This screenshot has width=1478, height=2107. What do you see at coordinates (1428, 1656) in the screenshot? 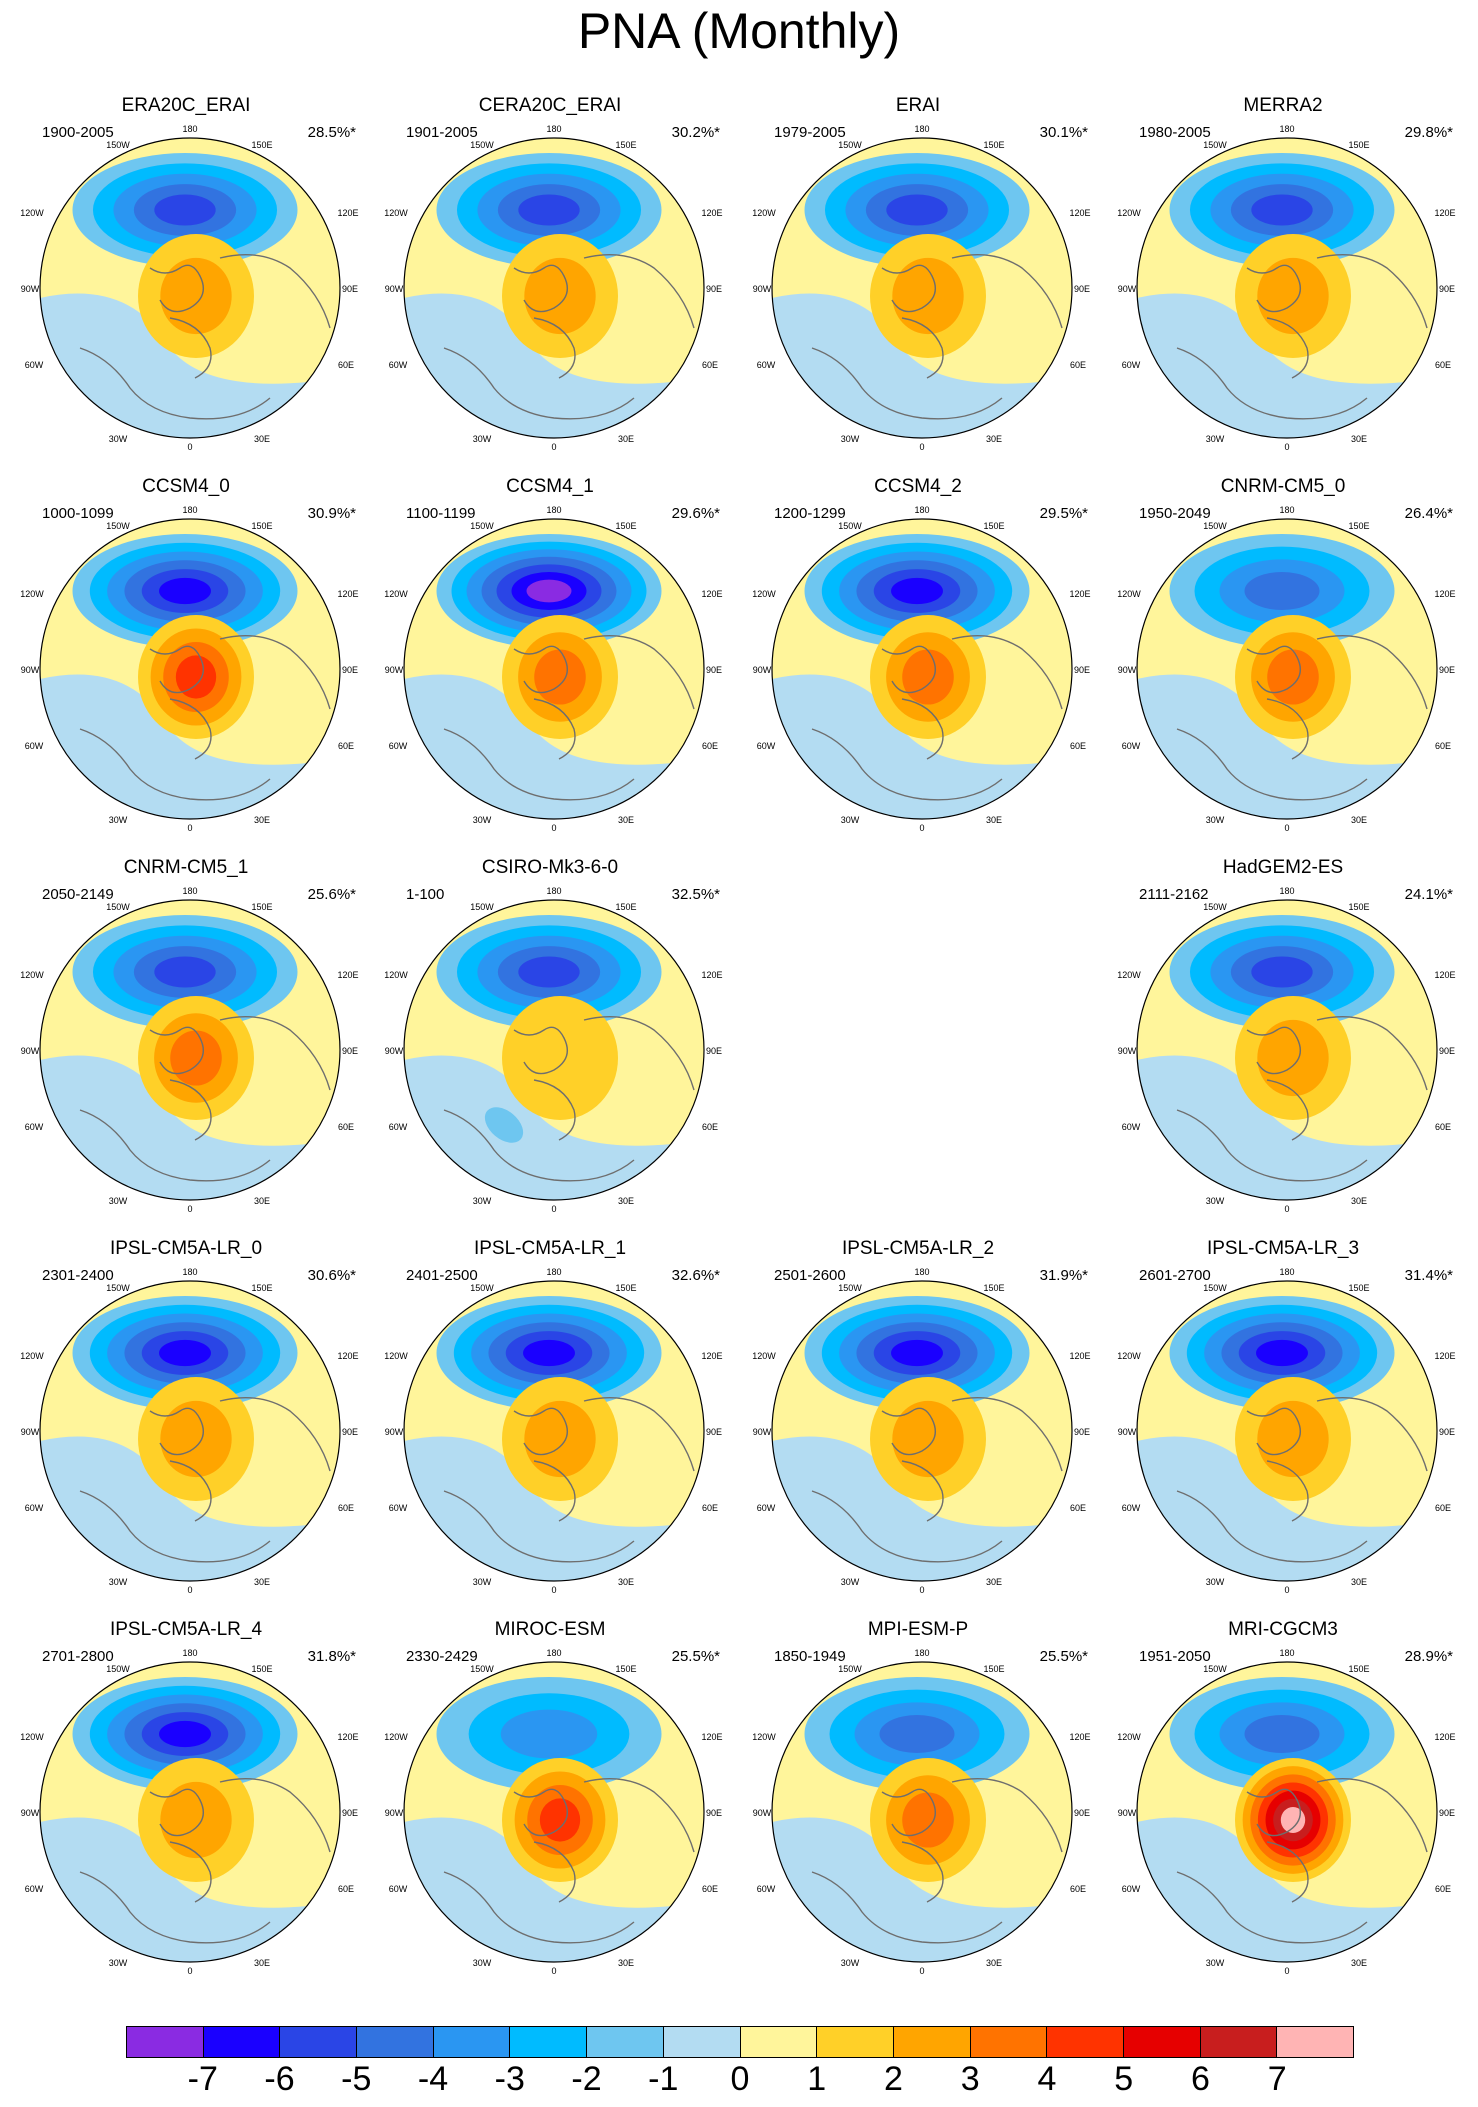
I see `panel-variance-percent: 28.9%*` at bounding box center [1428, 1656].